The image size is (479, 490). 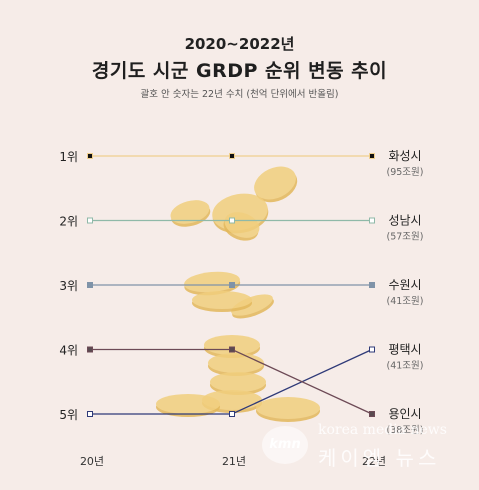 I want to click on series-value-label: (38조원), so click(x=405, y=430).